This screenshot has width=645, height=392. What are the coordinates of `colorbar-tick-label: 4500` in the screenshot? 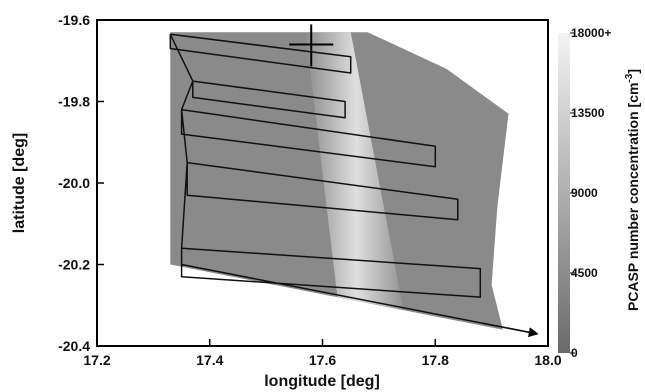 It's located at (584, 273).